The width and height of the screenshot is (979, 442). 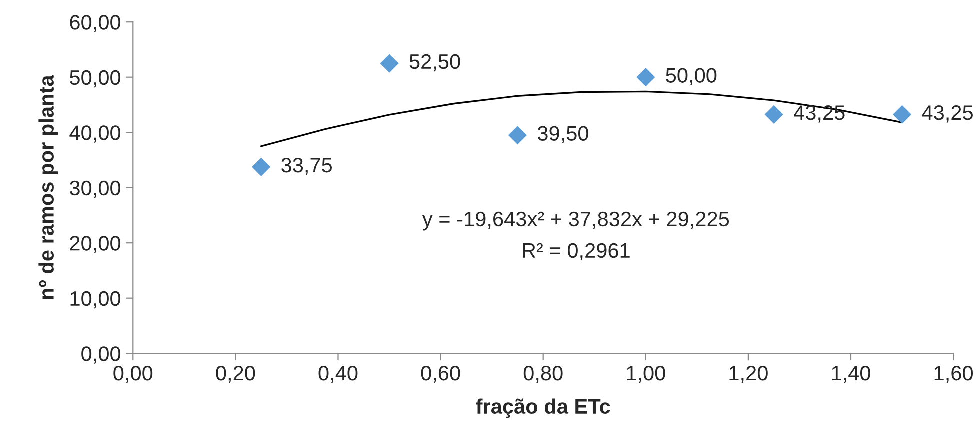 What do you see at coordinates (95, 189) in the screenshot?
I see `y-tick-label: 30,00` at bounding box center [95, 189].